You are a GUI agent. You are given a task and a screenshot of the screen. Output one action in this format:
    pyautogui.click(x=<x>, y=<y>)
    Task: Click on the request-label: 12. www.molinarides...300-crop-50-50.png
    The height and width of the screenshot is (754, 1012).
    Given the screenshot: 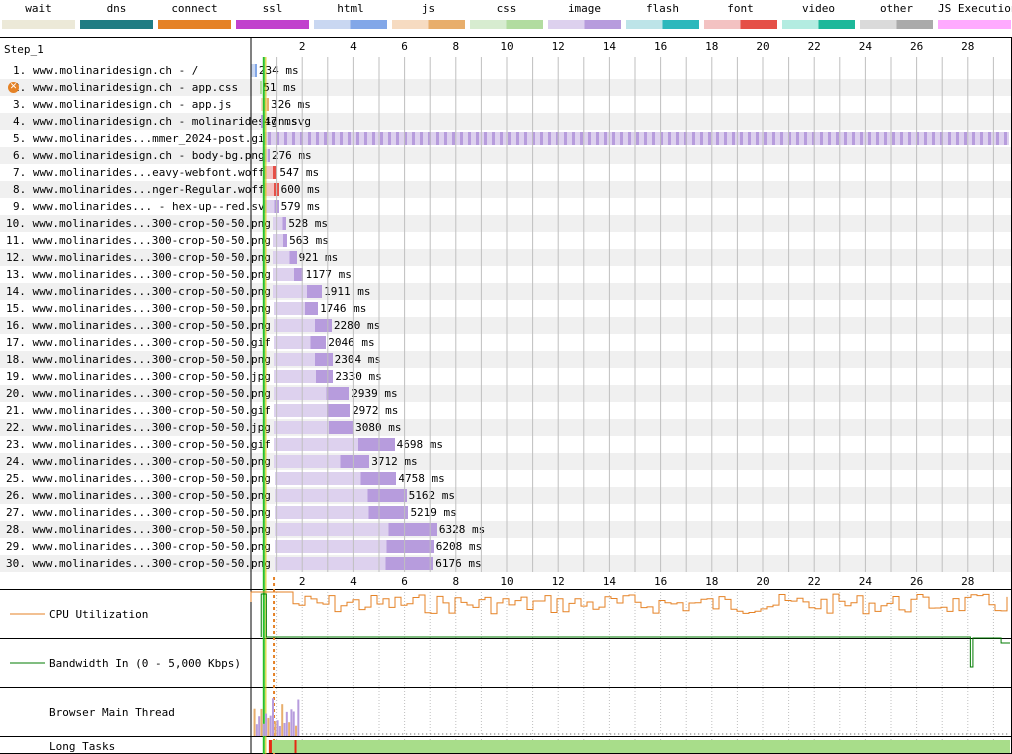 What is the action you would take?
    pyautogui.click(x=138, y=257)
    